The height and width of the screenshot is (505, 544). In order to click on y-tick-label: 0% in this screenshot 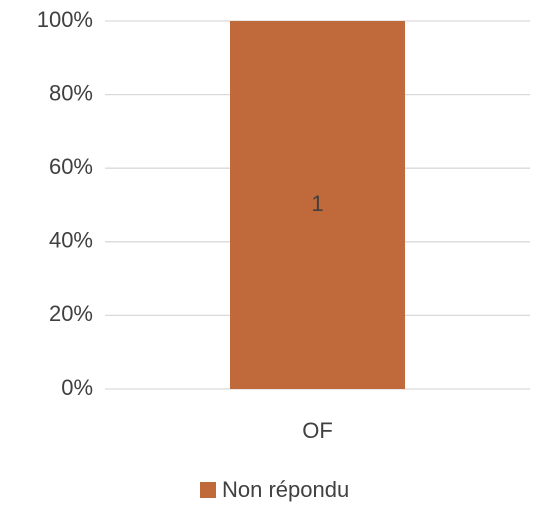, I will do `click(77, 387)`.